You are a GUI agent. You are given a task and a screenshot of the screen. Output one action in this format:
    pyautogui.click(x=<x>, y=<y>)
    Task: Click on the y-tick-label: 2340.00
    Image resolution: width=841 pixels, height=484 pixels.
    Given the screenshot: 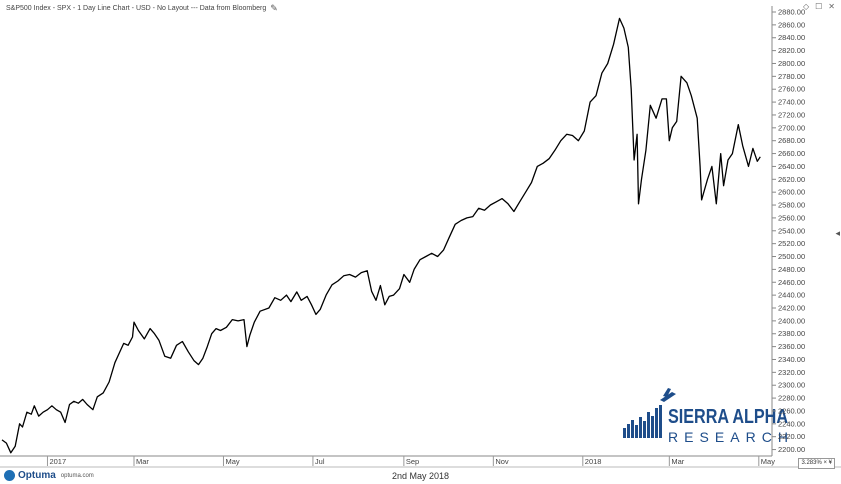 What is the action you would take?
    pyautogui.click(x=791, y=359)
    